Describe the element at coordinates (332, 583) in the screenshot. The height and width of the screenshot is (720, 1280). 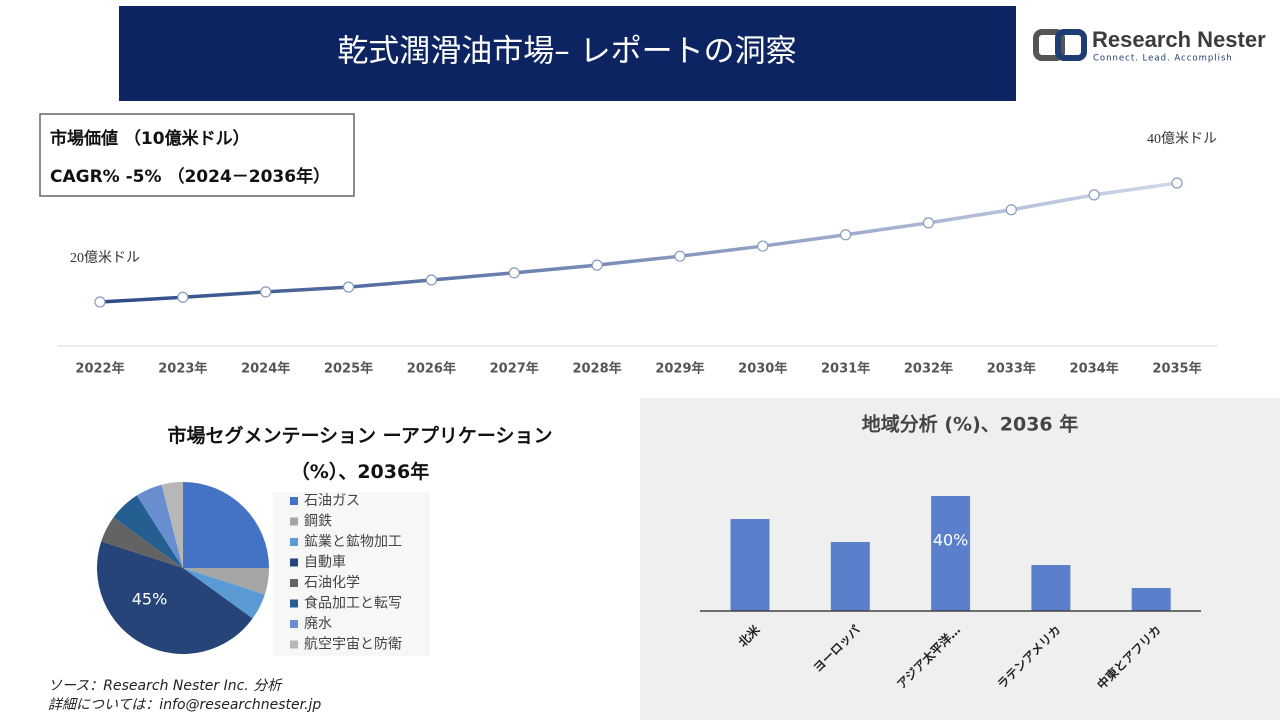
I see `legend-label: 石油化学` at that location.